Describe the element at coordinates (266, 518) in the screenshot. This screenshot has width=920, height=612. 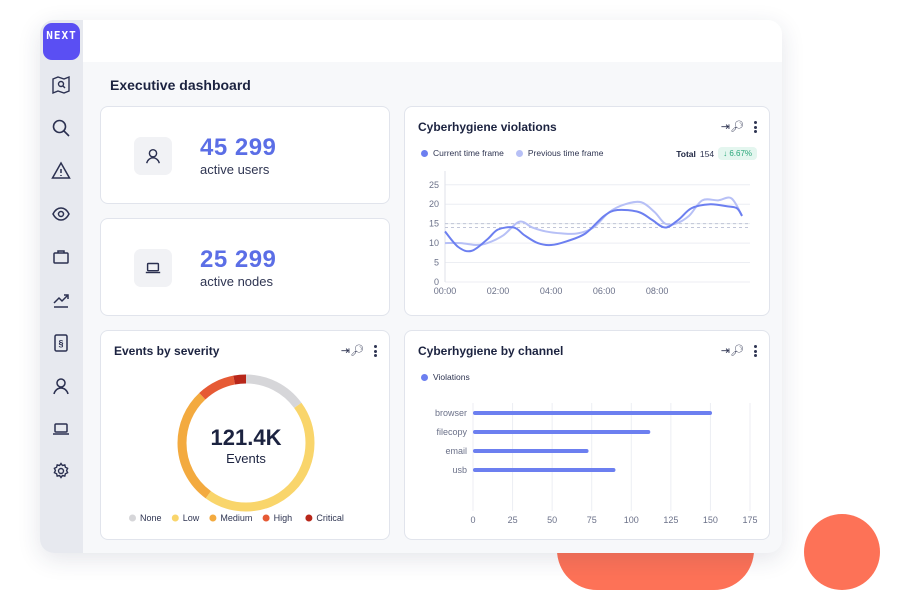
I see `legend-dot-high` at that location.